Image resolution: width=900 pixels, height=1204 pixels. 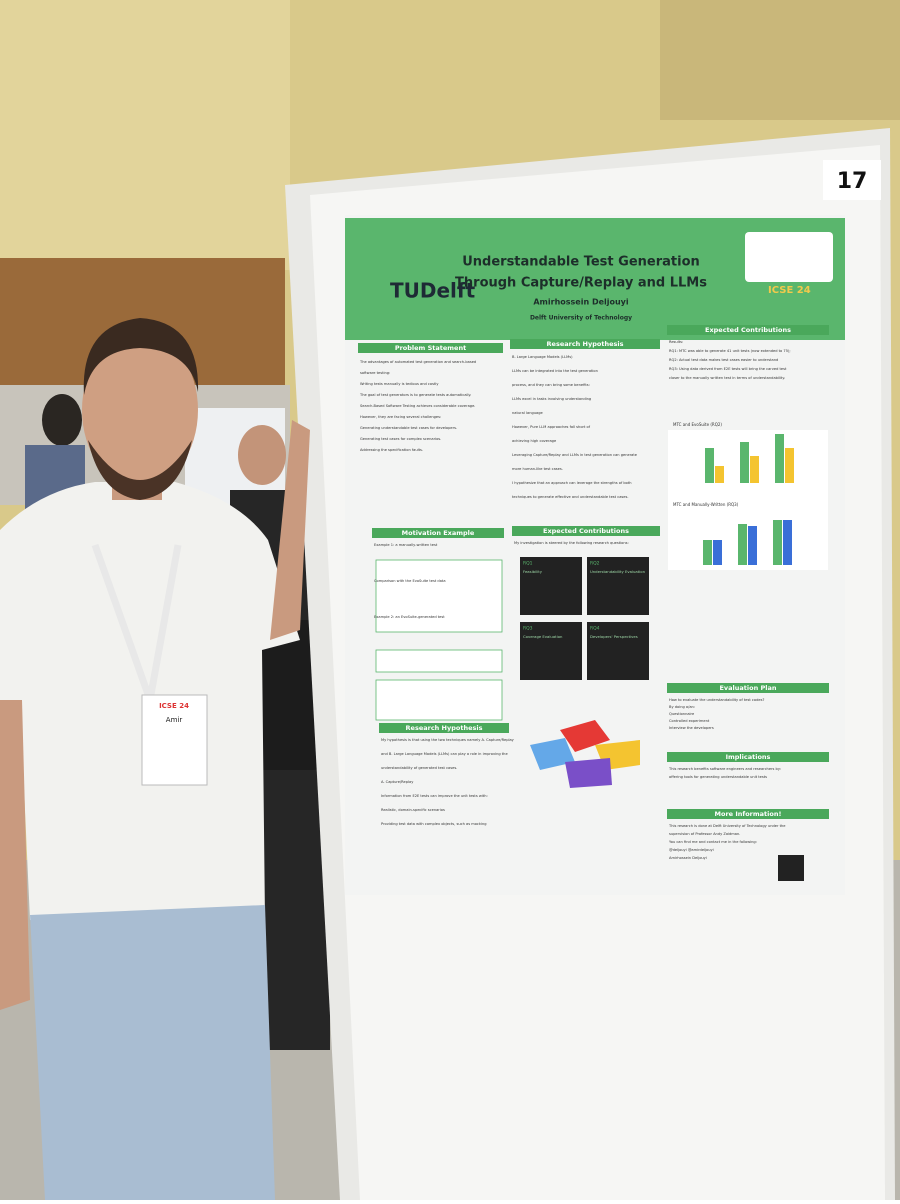 What do you see at coordinates (433, 291) in the screenshot?
I see `logo: TUDelft` at bounding box center [433, 291].